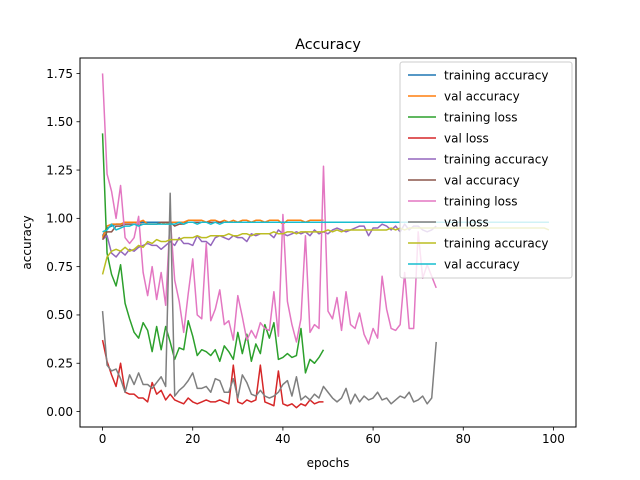  What do you see at coordinates (63, 243) in the screenshot?
I see `y-axis: 0.00 0.25 0.50 0.75 1.00 1.25 1.50 1.75` at bounding box center [63, 243].